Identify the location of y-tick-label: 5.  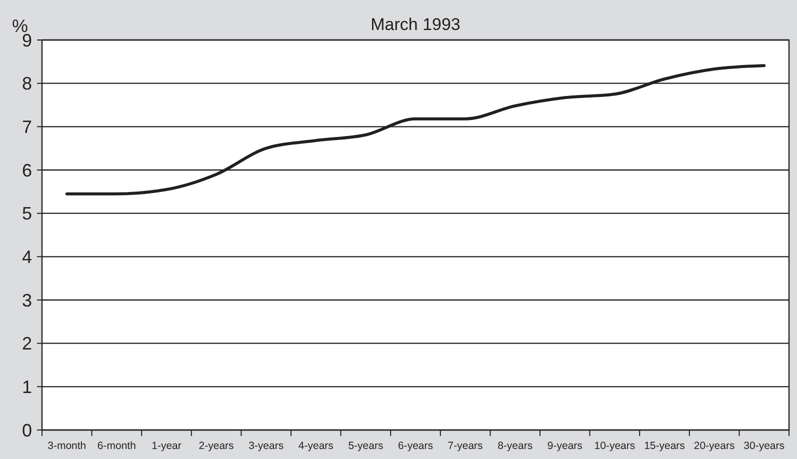
(27, 214).